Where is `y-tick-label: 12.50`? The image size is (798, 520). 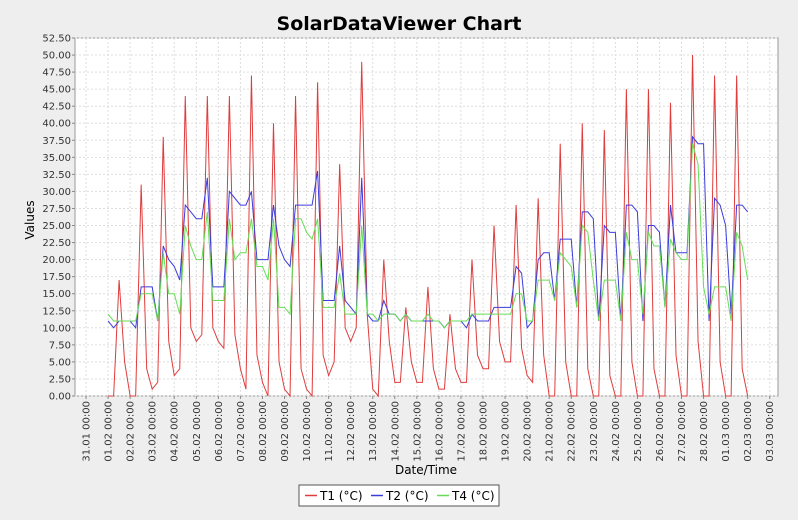
y-tick-label: 12.50 is located at coordinates (56, 311).